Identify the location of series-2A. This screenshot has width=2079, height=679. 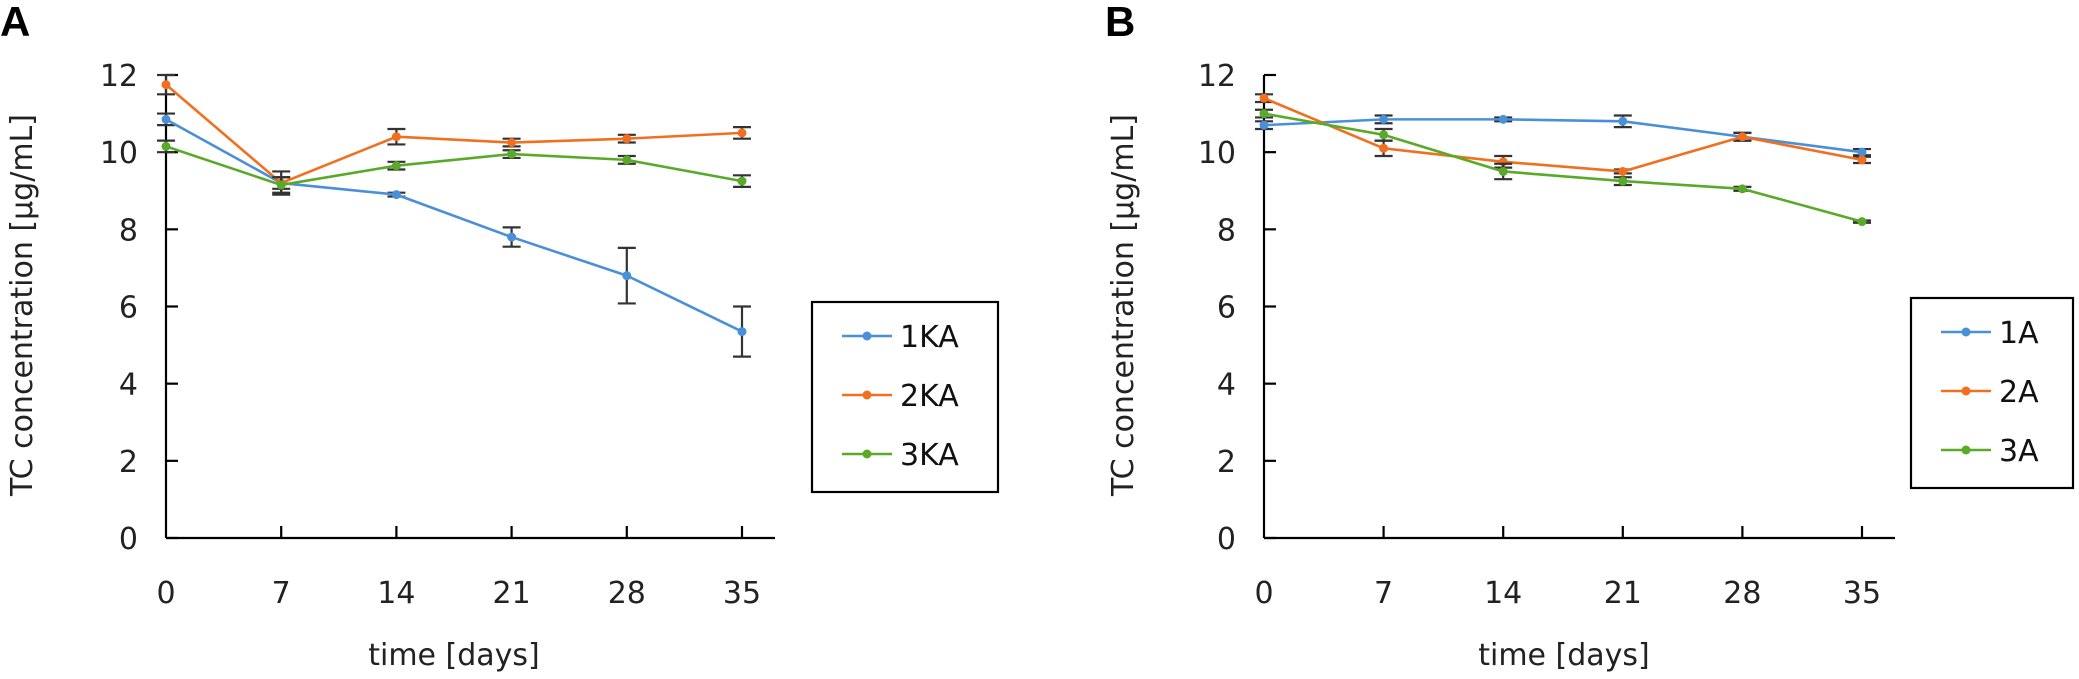
(1563, 134).